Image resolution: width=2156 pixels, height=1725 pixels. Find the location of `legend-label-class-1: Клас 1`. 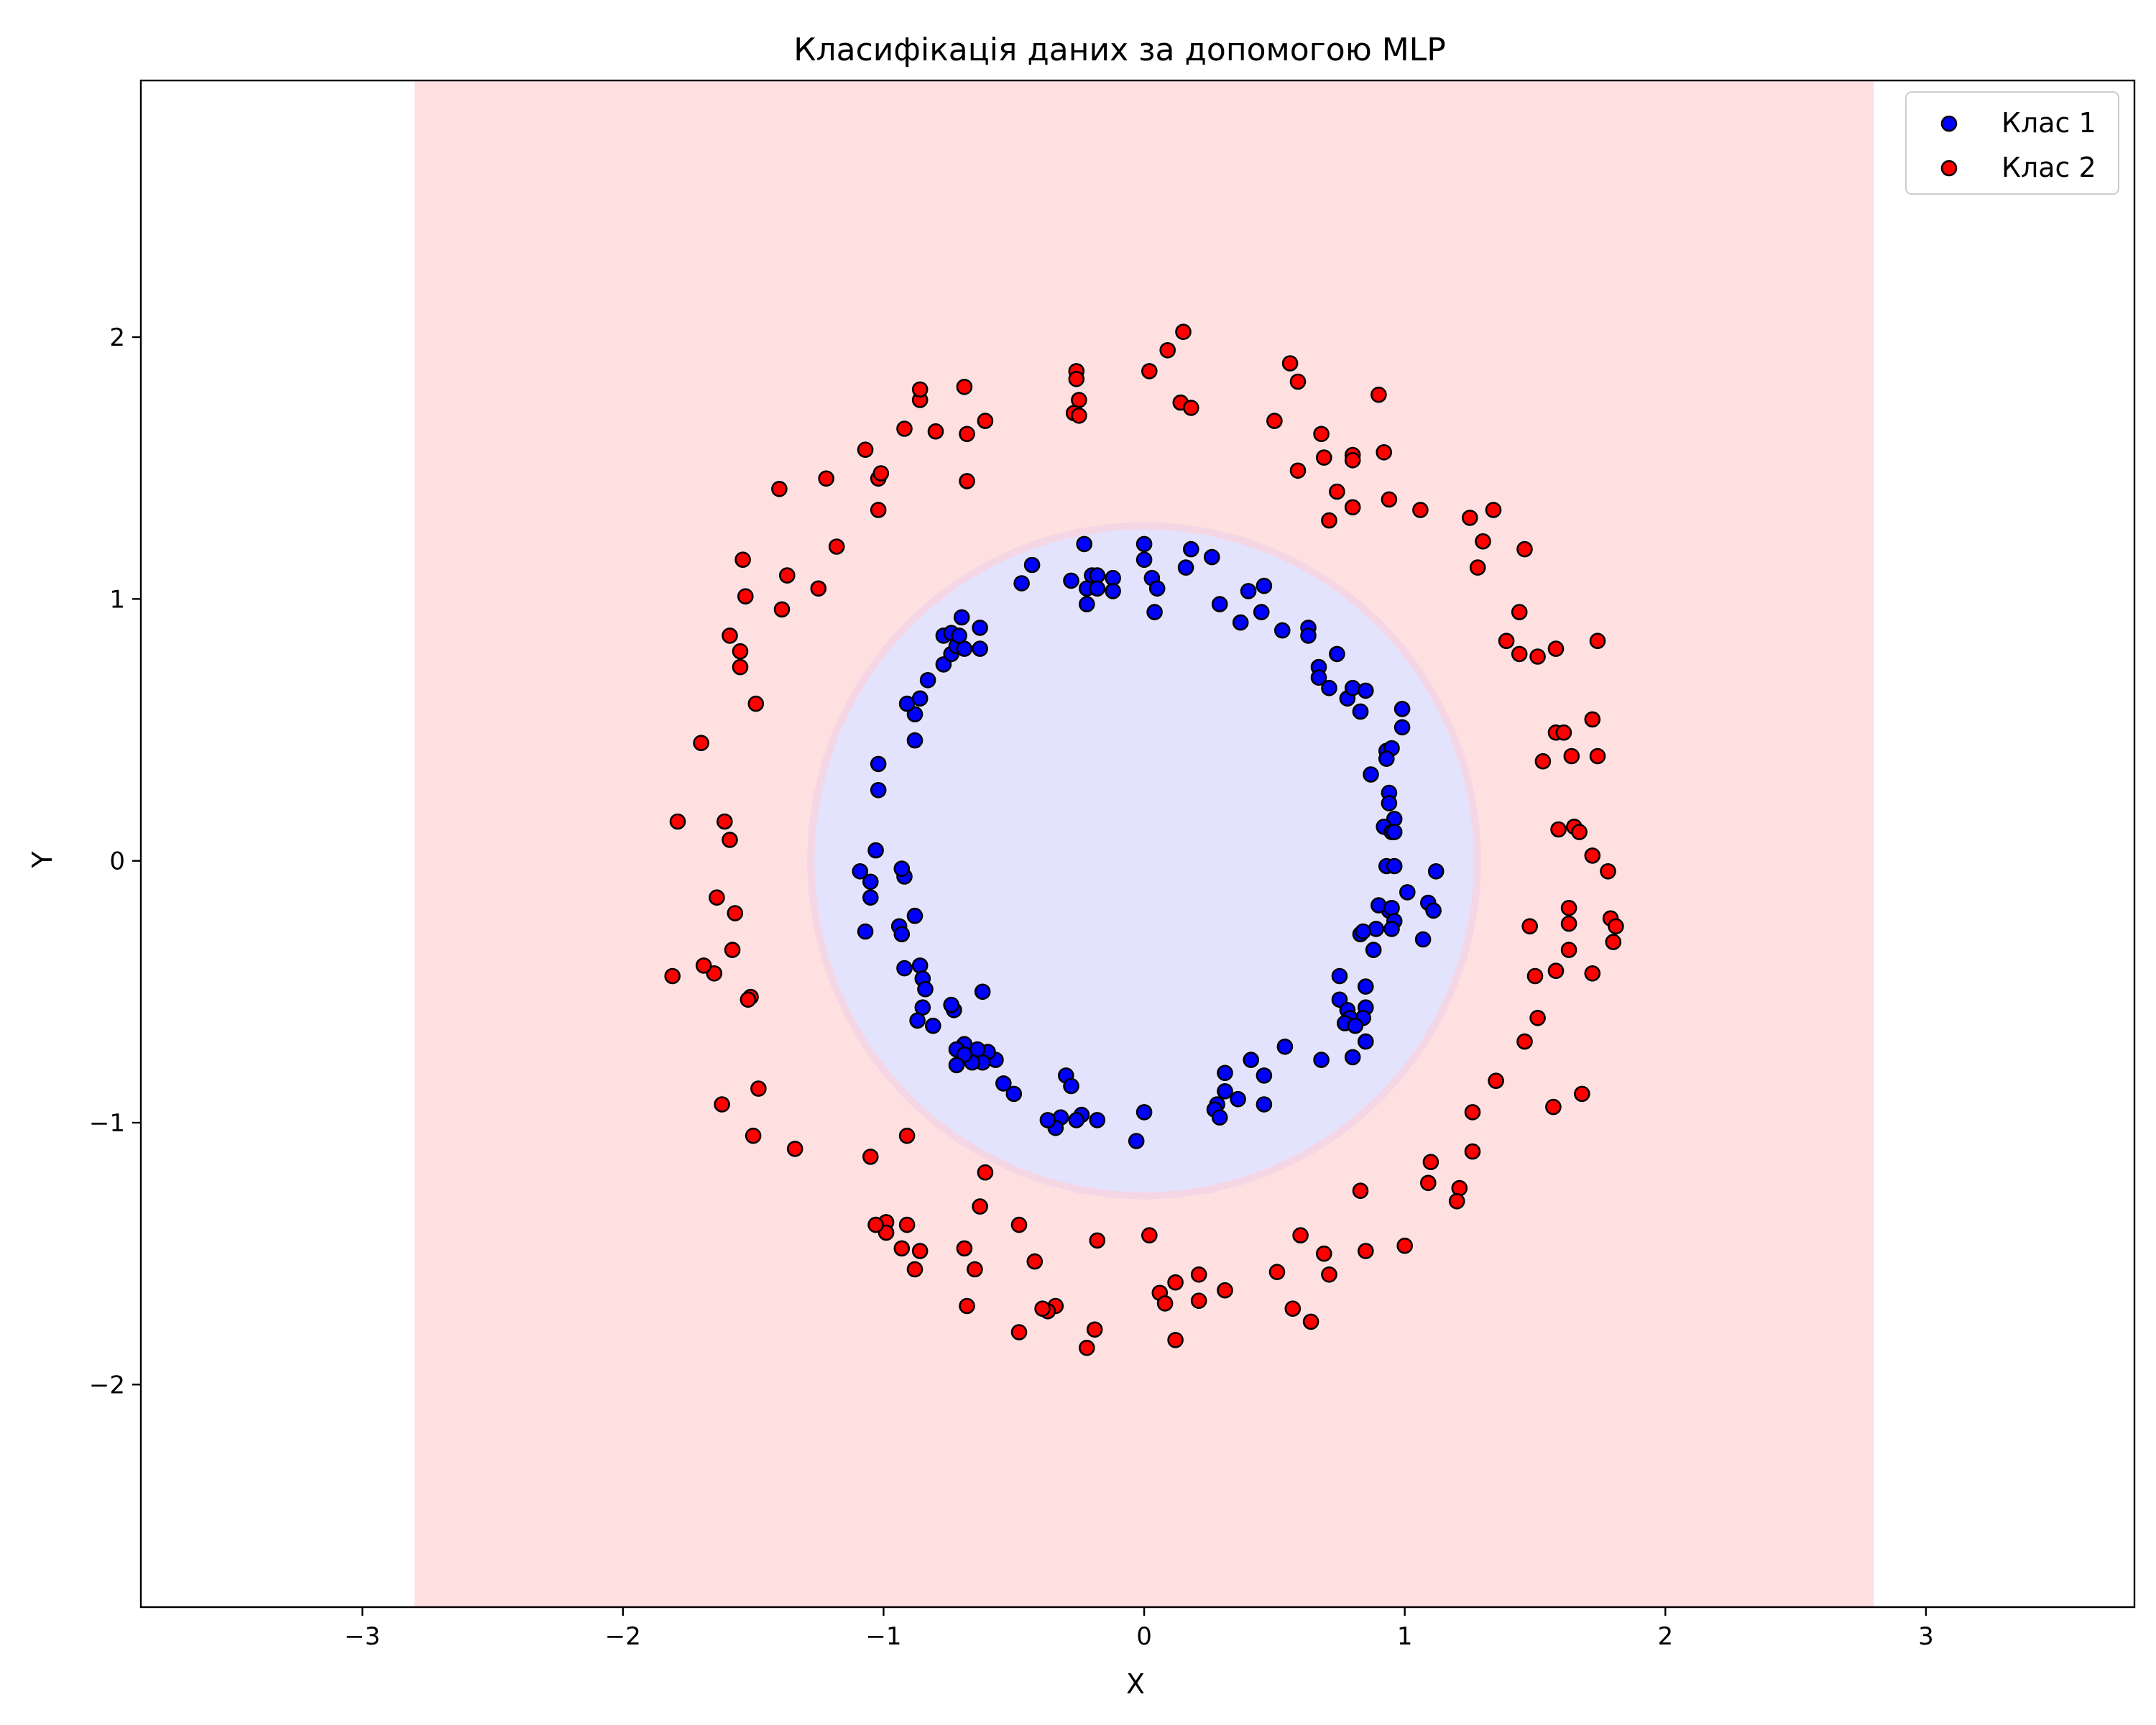

legend-label-class-1: Клас 1 is located at coordinates (2049, 123).